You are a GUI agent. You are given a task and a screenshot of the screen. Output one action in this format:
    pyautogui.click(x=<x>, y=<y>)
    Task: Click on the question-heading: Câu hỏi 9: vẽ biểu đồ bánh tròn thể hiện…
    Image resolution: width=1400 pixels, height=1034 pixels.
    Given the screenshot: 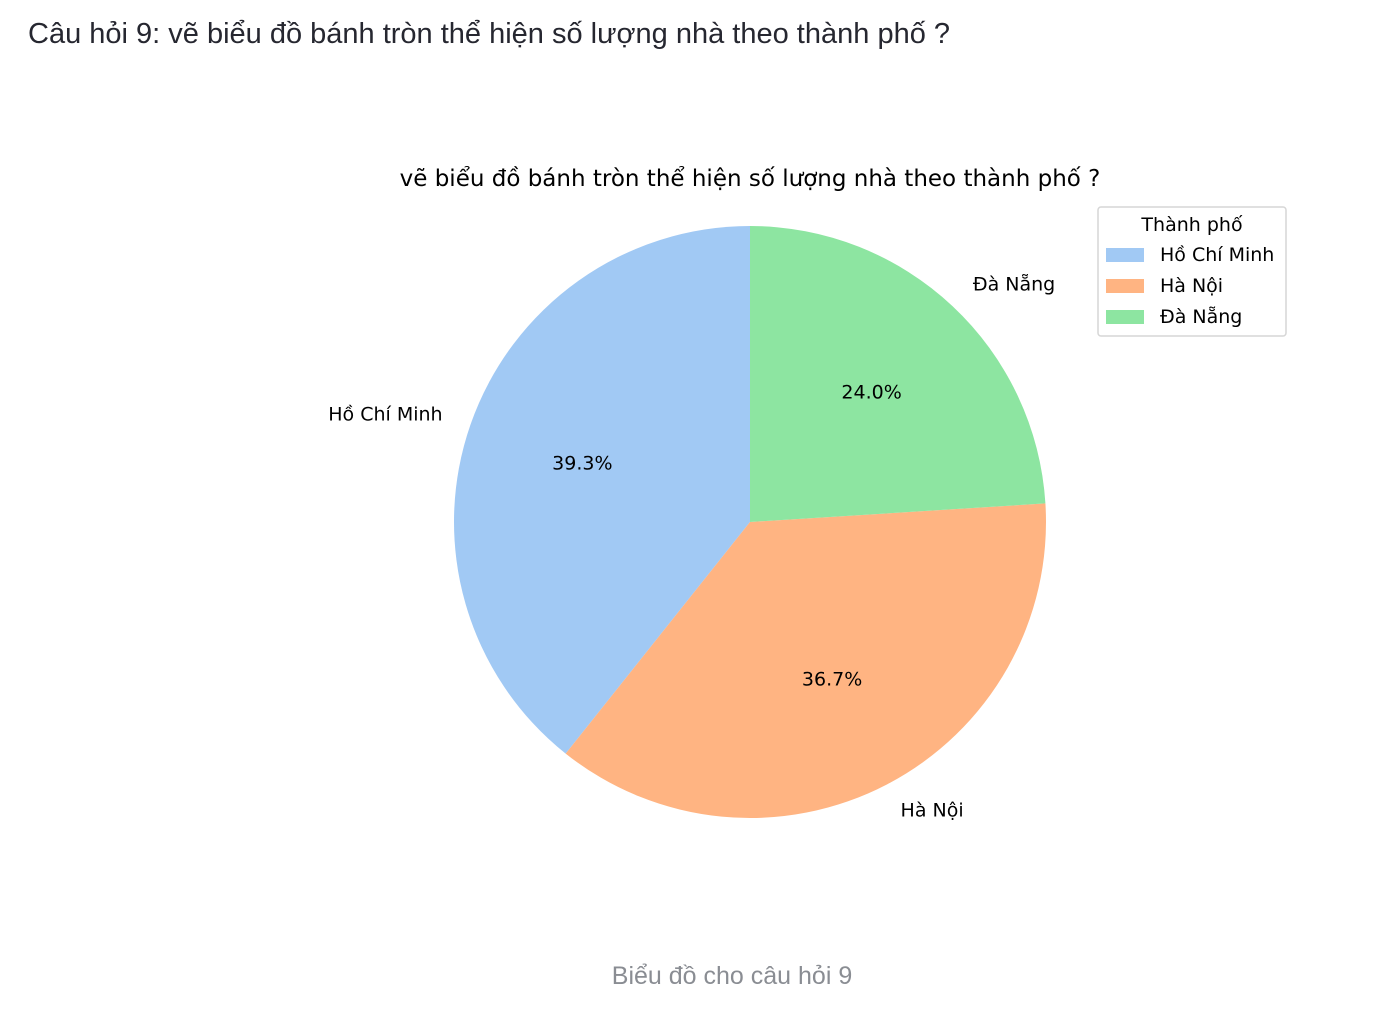 What is the action you would take?
    pyautogui.click(x=489, y=34)
    